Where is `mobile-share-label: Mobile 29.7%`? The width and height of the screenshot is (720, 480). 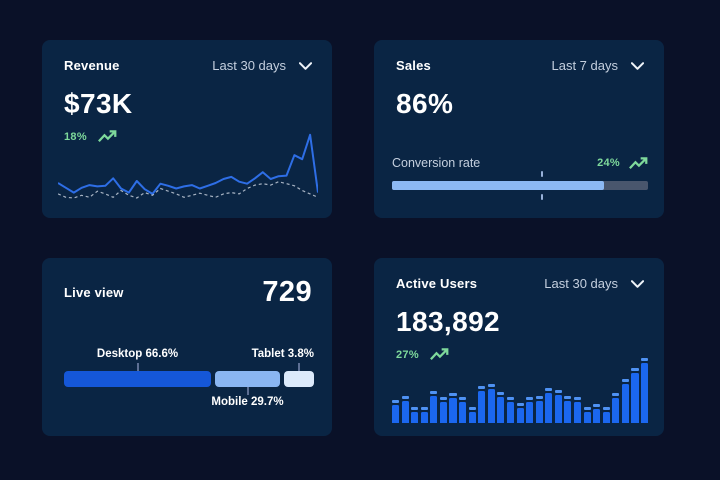 mobile-share-label: Mobile 29.7% is located at coordinates (247, 402).